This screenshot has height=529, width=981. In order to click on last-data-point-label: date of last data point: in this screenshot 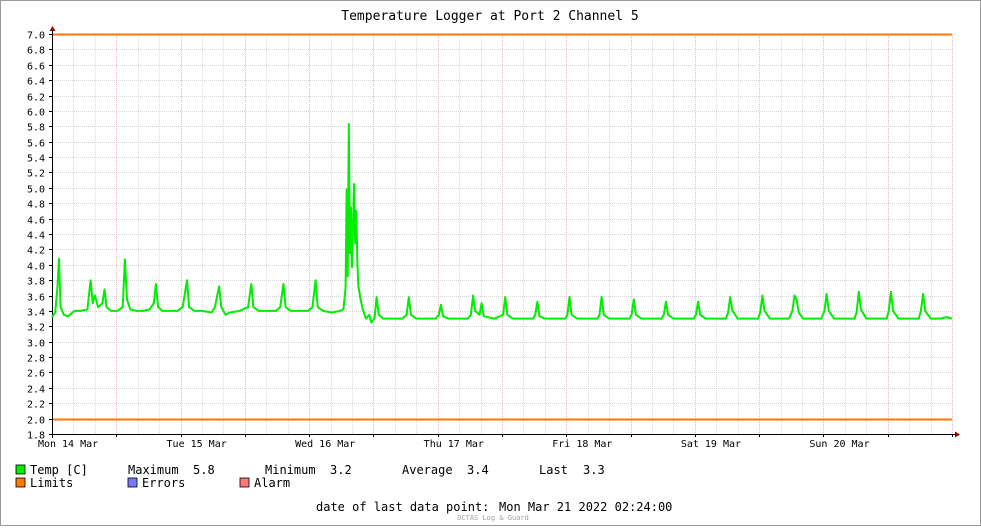, I will do `click(402, 507)`.